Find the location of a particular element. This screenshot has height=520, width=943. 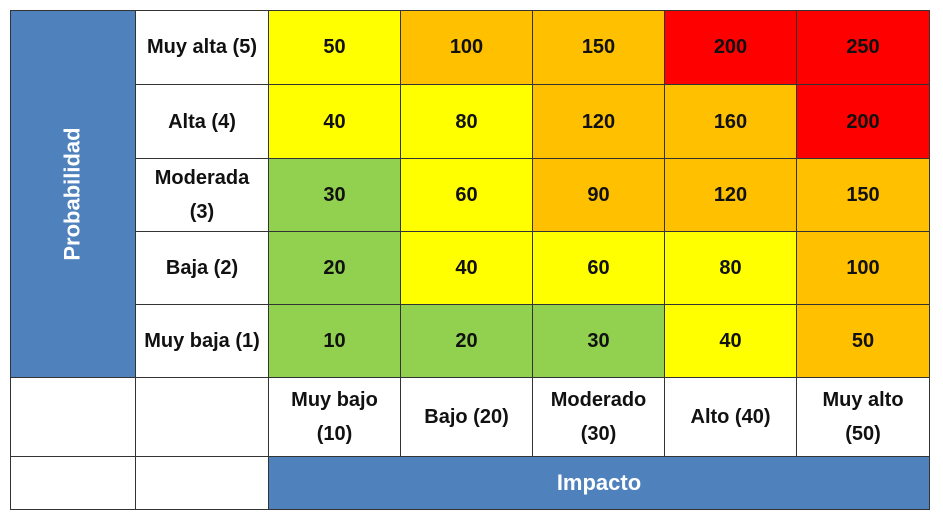

row-label: Moderada (3) is located at coordinates (202, 195).